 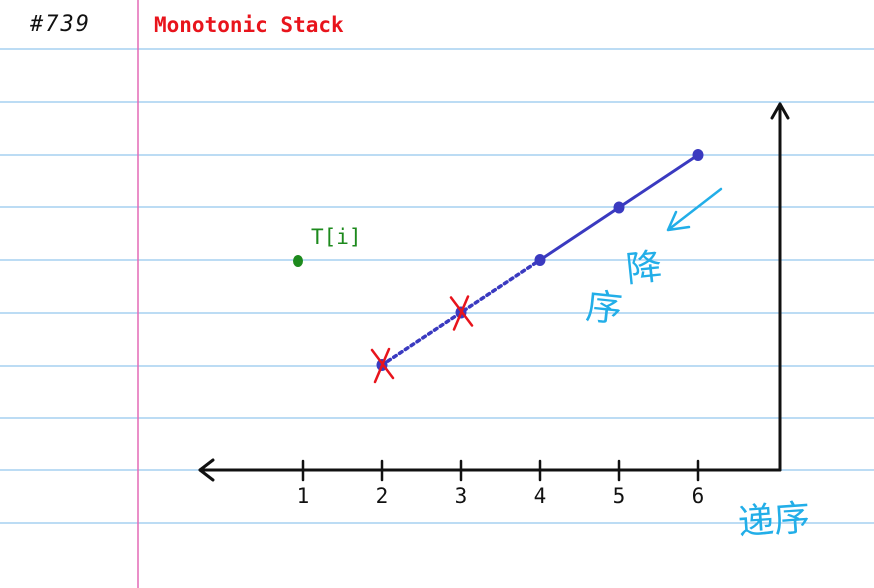 I want to click on x-tick-label: 6, so click(x=698, y=496).